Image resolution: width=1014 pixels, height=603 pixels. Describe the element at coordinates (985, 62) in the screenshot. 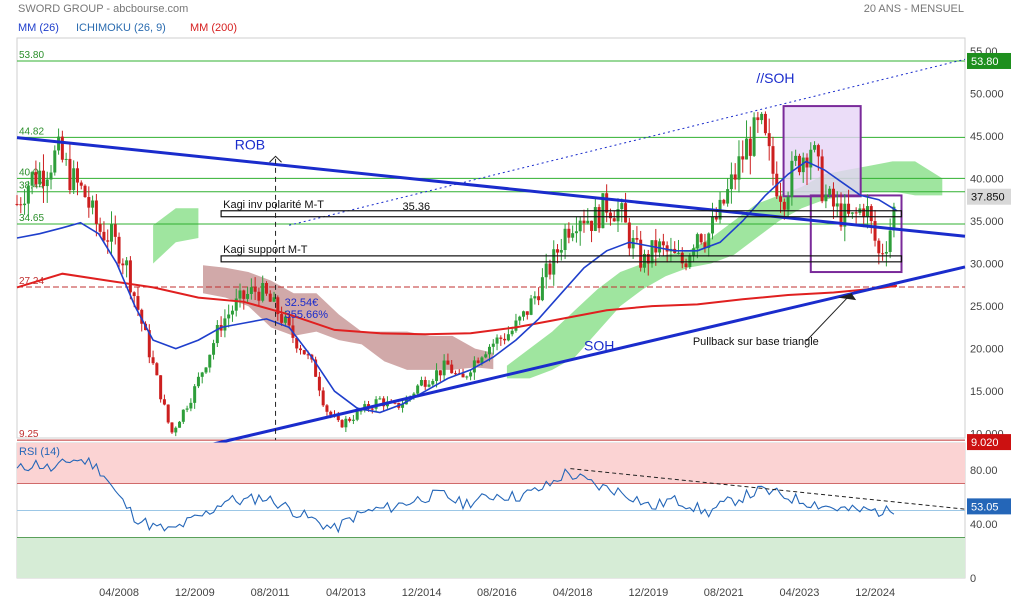

I see `price-badge-label-0: 53.80` at that location.